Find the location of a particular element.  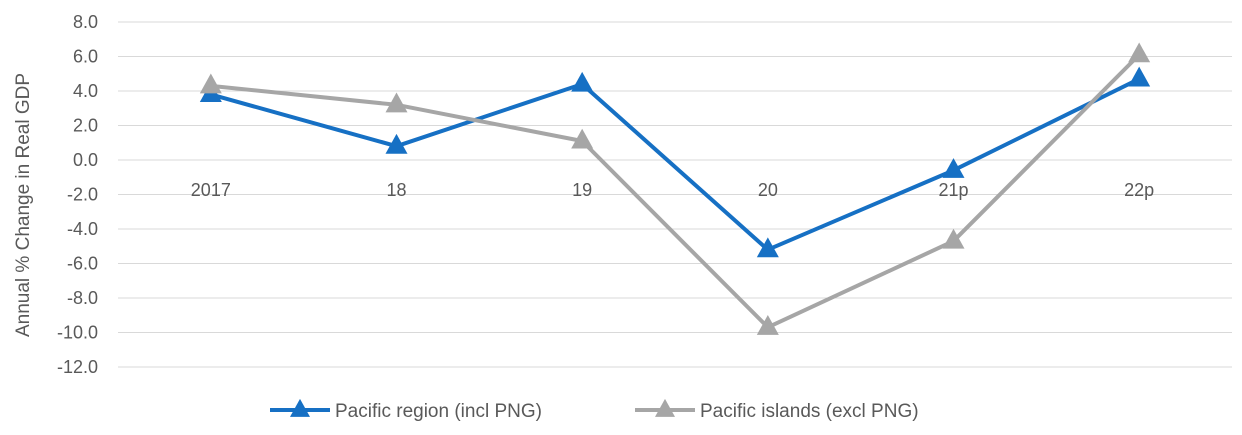

y-tick-label: 2.0 is located at coordinates (85, 126).